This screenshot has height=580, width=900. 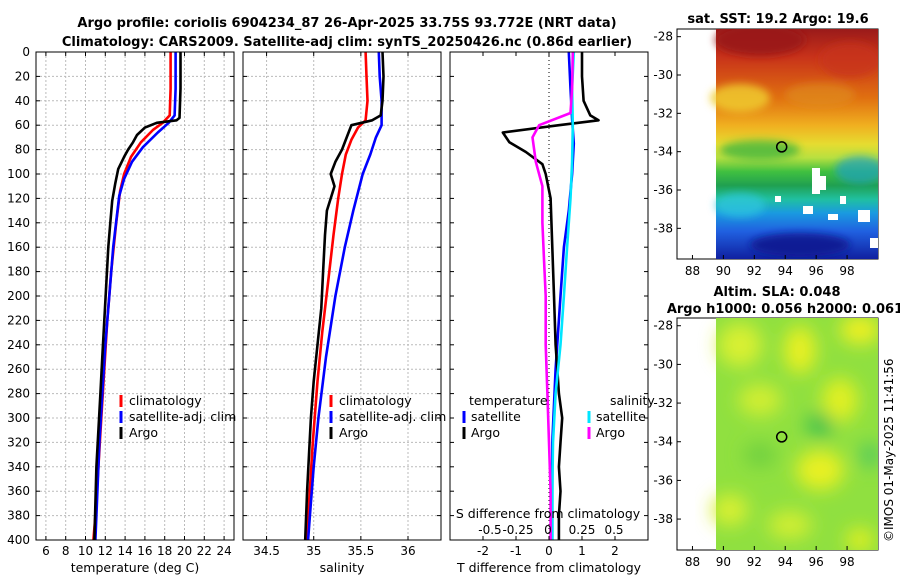 What do you see at coordinates (18, 418) in the screenshot?
I see `depth-tick-label: 300` at bounding box center [18, 418].